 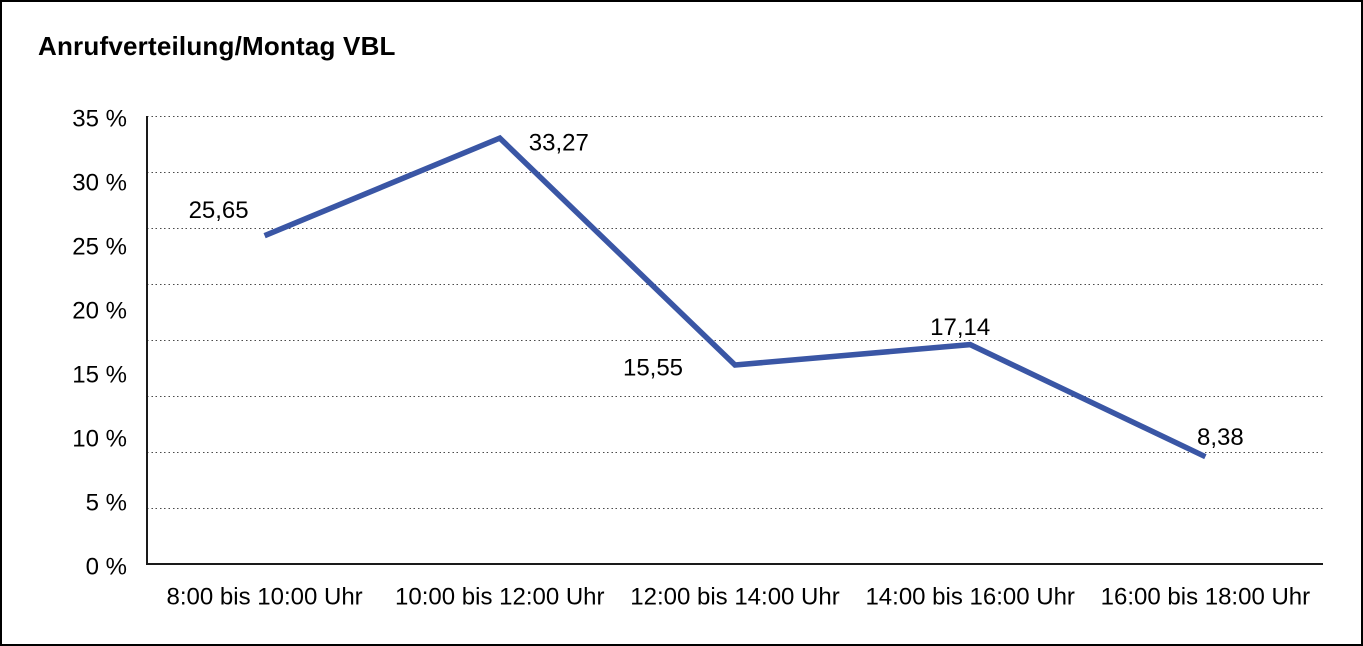 What do you see at coordinates (960, 327) in the screenshot?
I see `data-point-label: 17,14` at bounding box center [960, 327].